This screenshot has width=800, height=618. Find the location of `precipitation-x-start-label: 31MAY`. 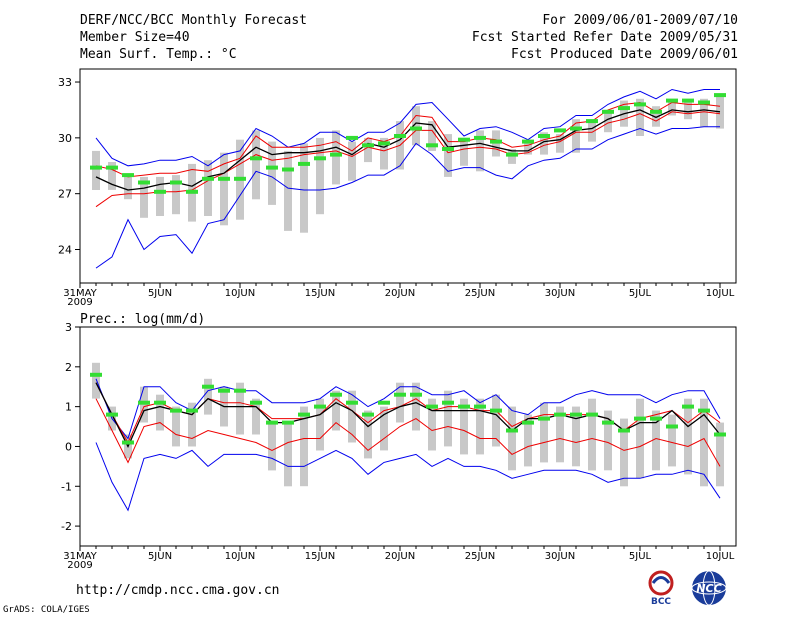

precipitation-x-start-label: 31MAY is located at coordinates (80, 556).